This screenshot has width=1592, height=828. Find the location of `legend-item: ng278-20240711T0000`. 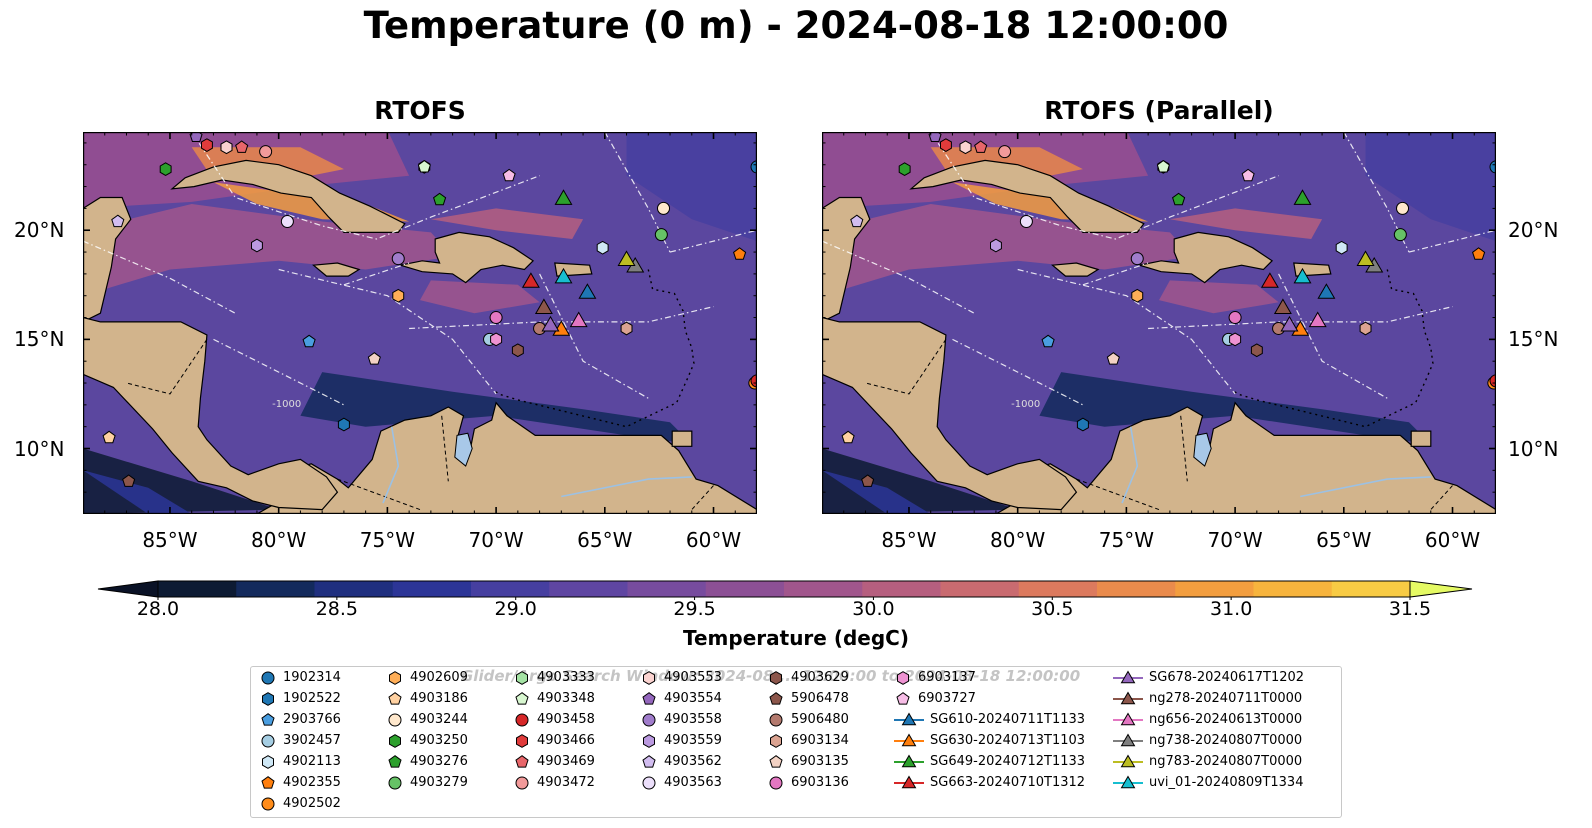

legend-item: ng278-20240711T0000 is located at coordinates (1208, 698).